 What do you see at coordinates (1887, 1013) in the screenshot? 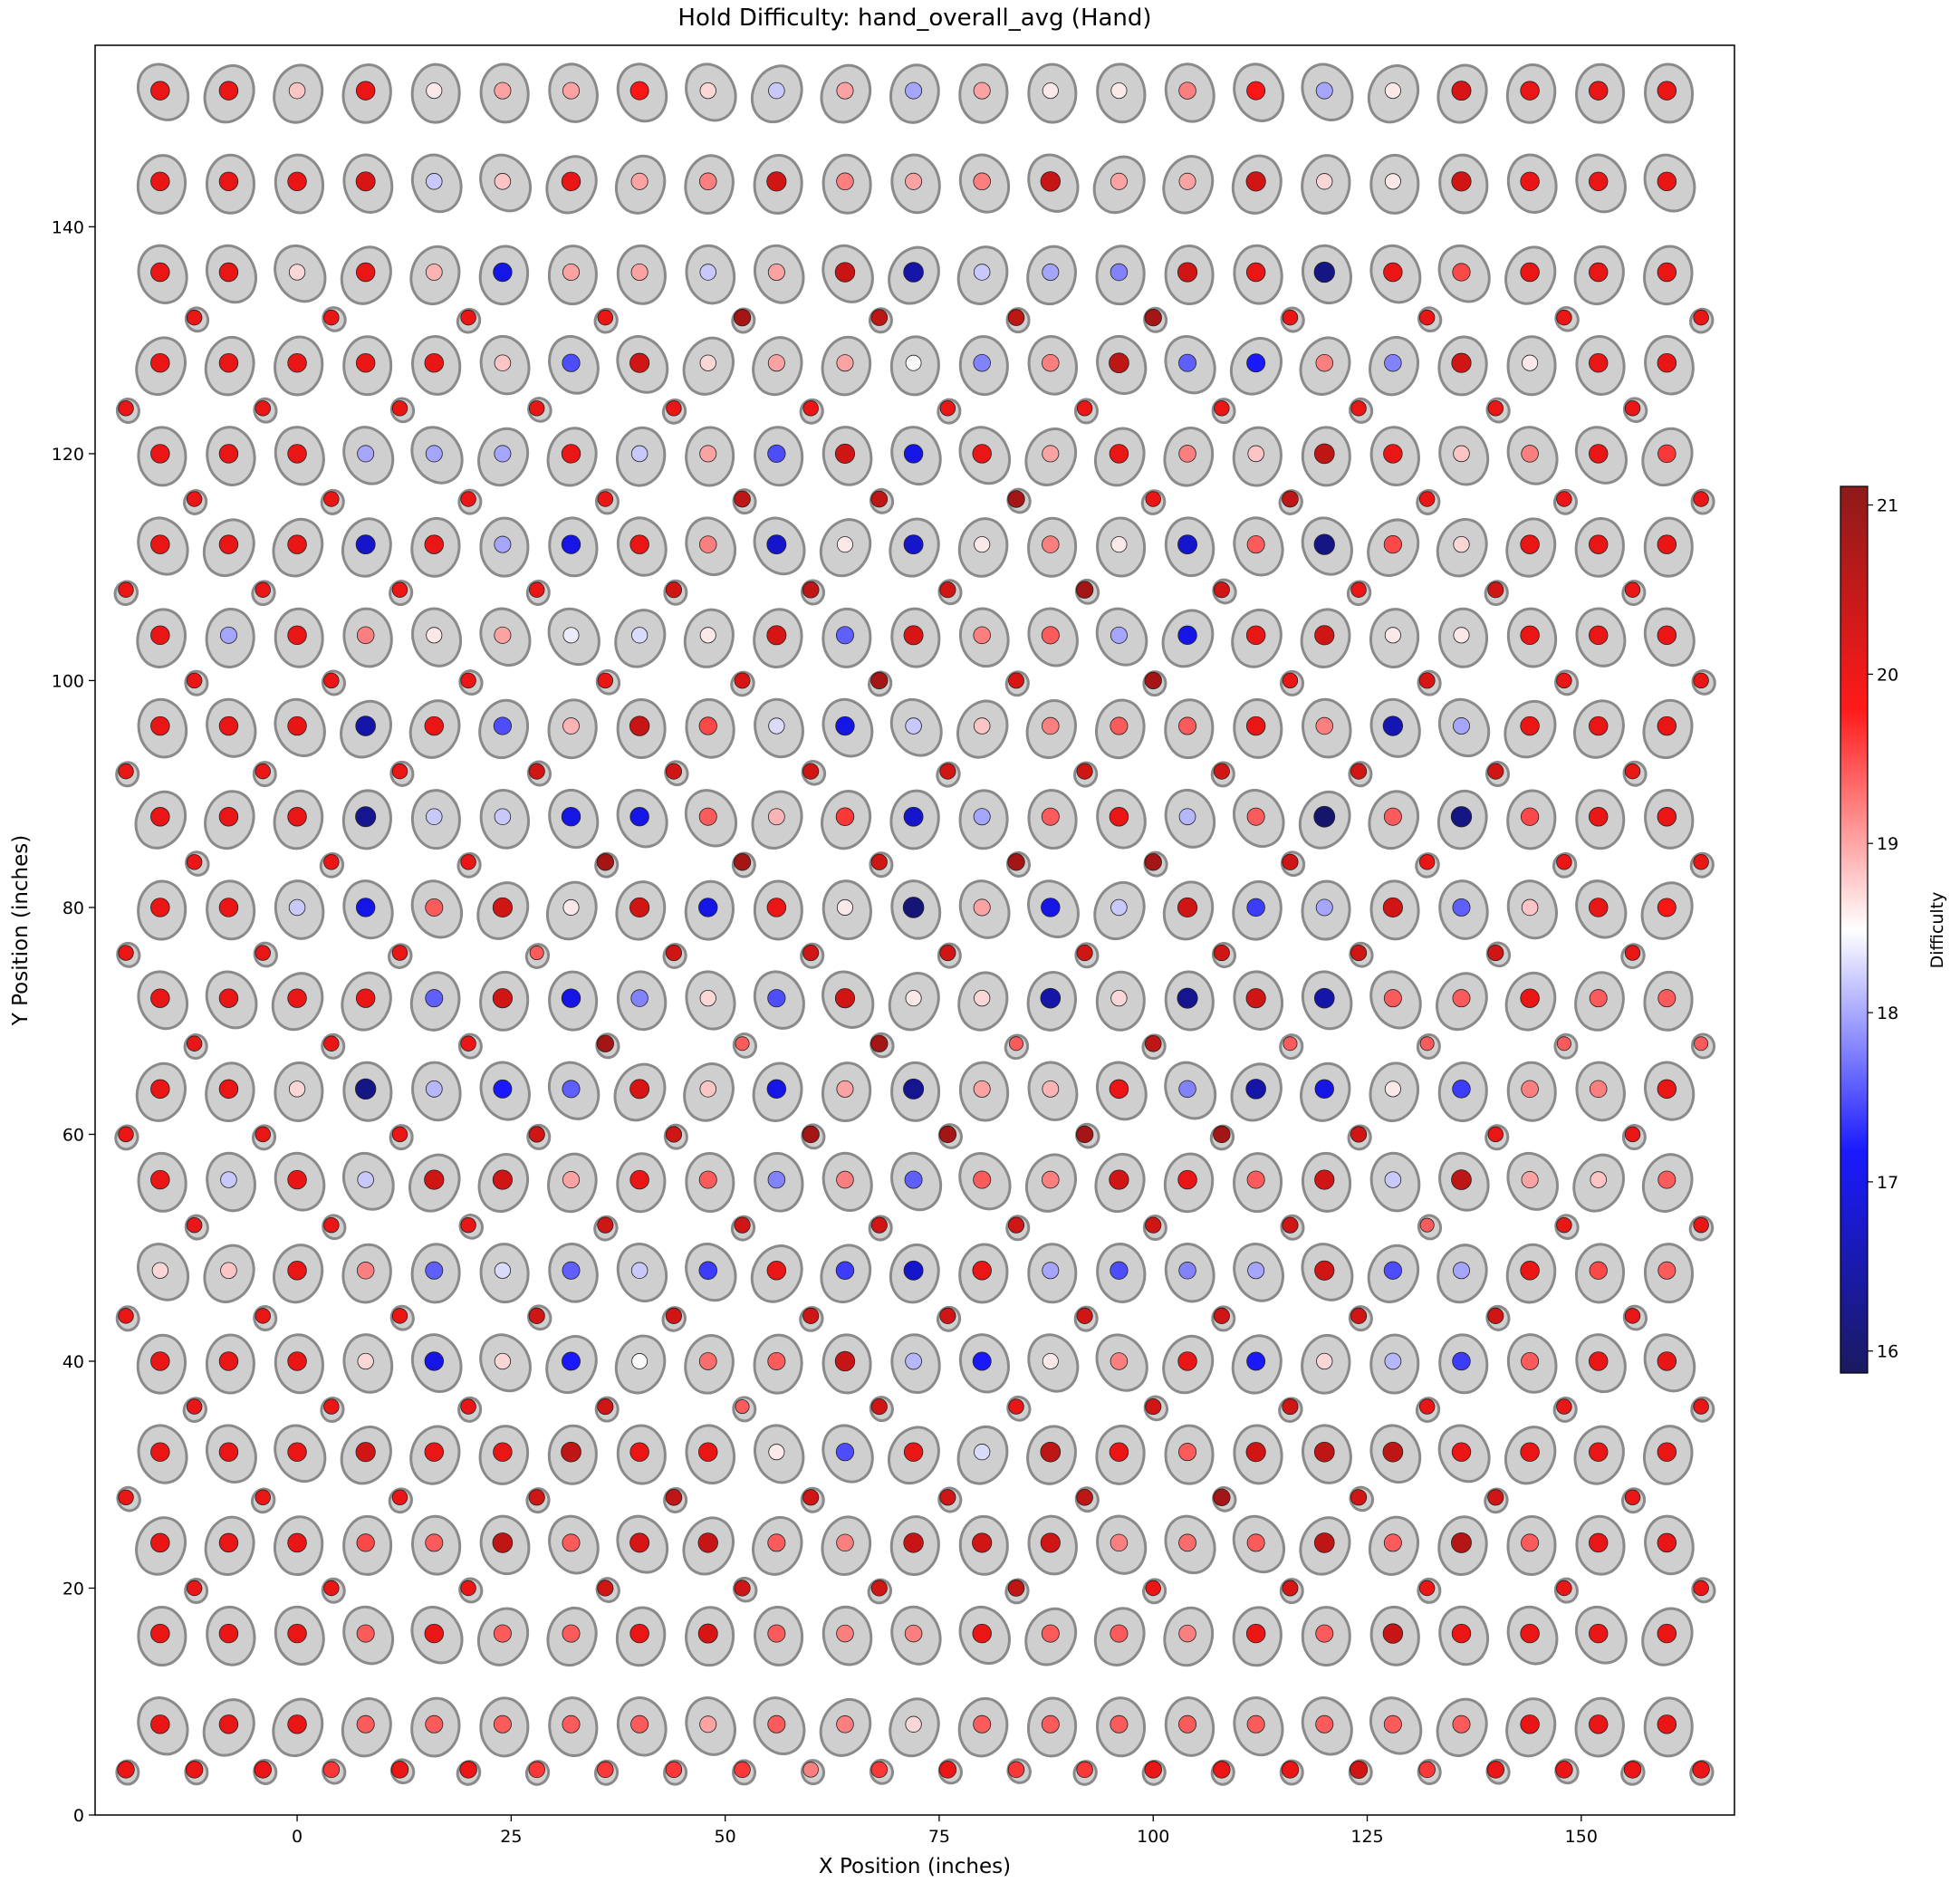
I see `colorbar-tick-label: 18` at bounding box center [1887, 1013].